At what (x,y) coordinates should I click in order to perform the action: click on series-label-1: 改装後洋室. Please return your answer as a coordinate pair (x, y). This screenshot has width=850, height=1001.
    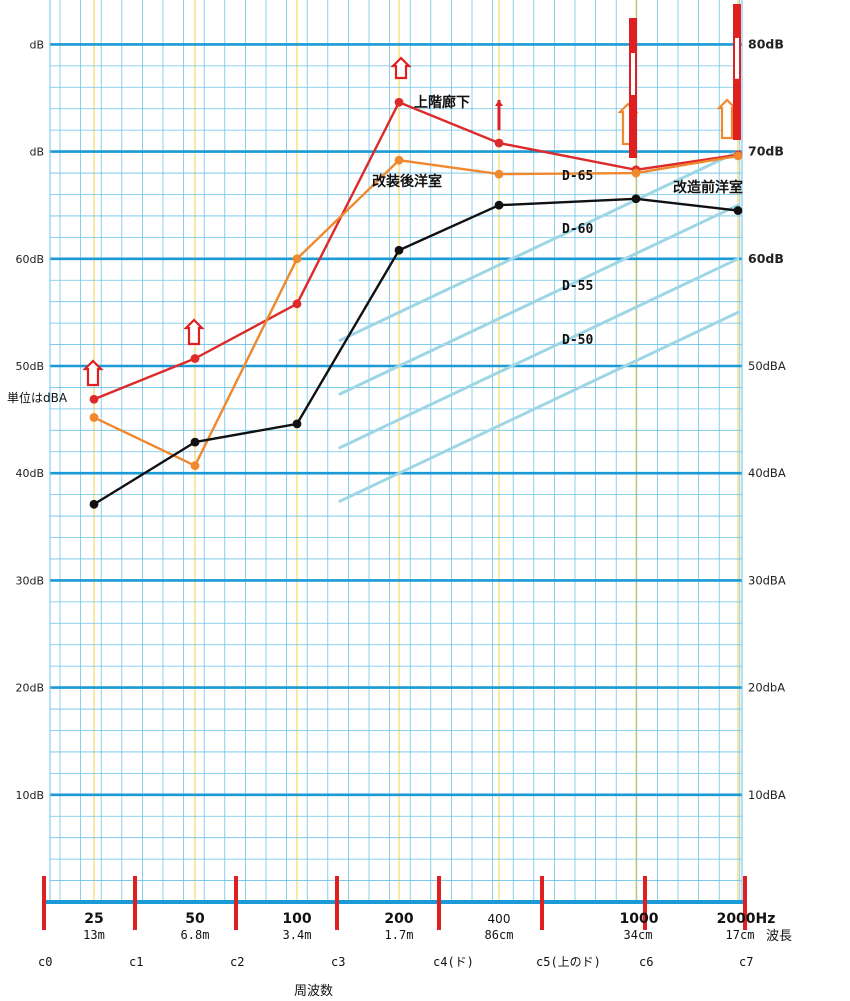
    Looking at the image, I should click on (407, 181).